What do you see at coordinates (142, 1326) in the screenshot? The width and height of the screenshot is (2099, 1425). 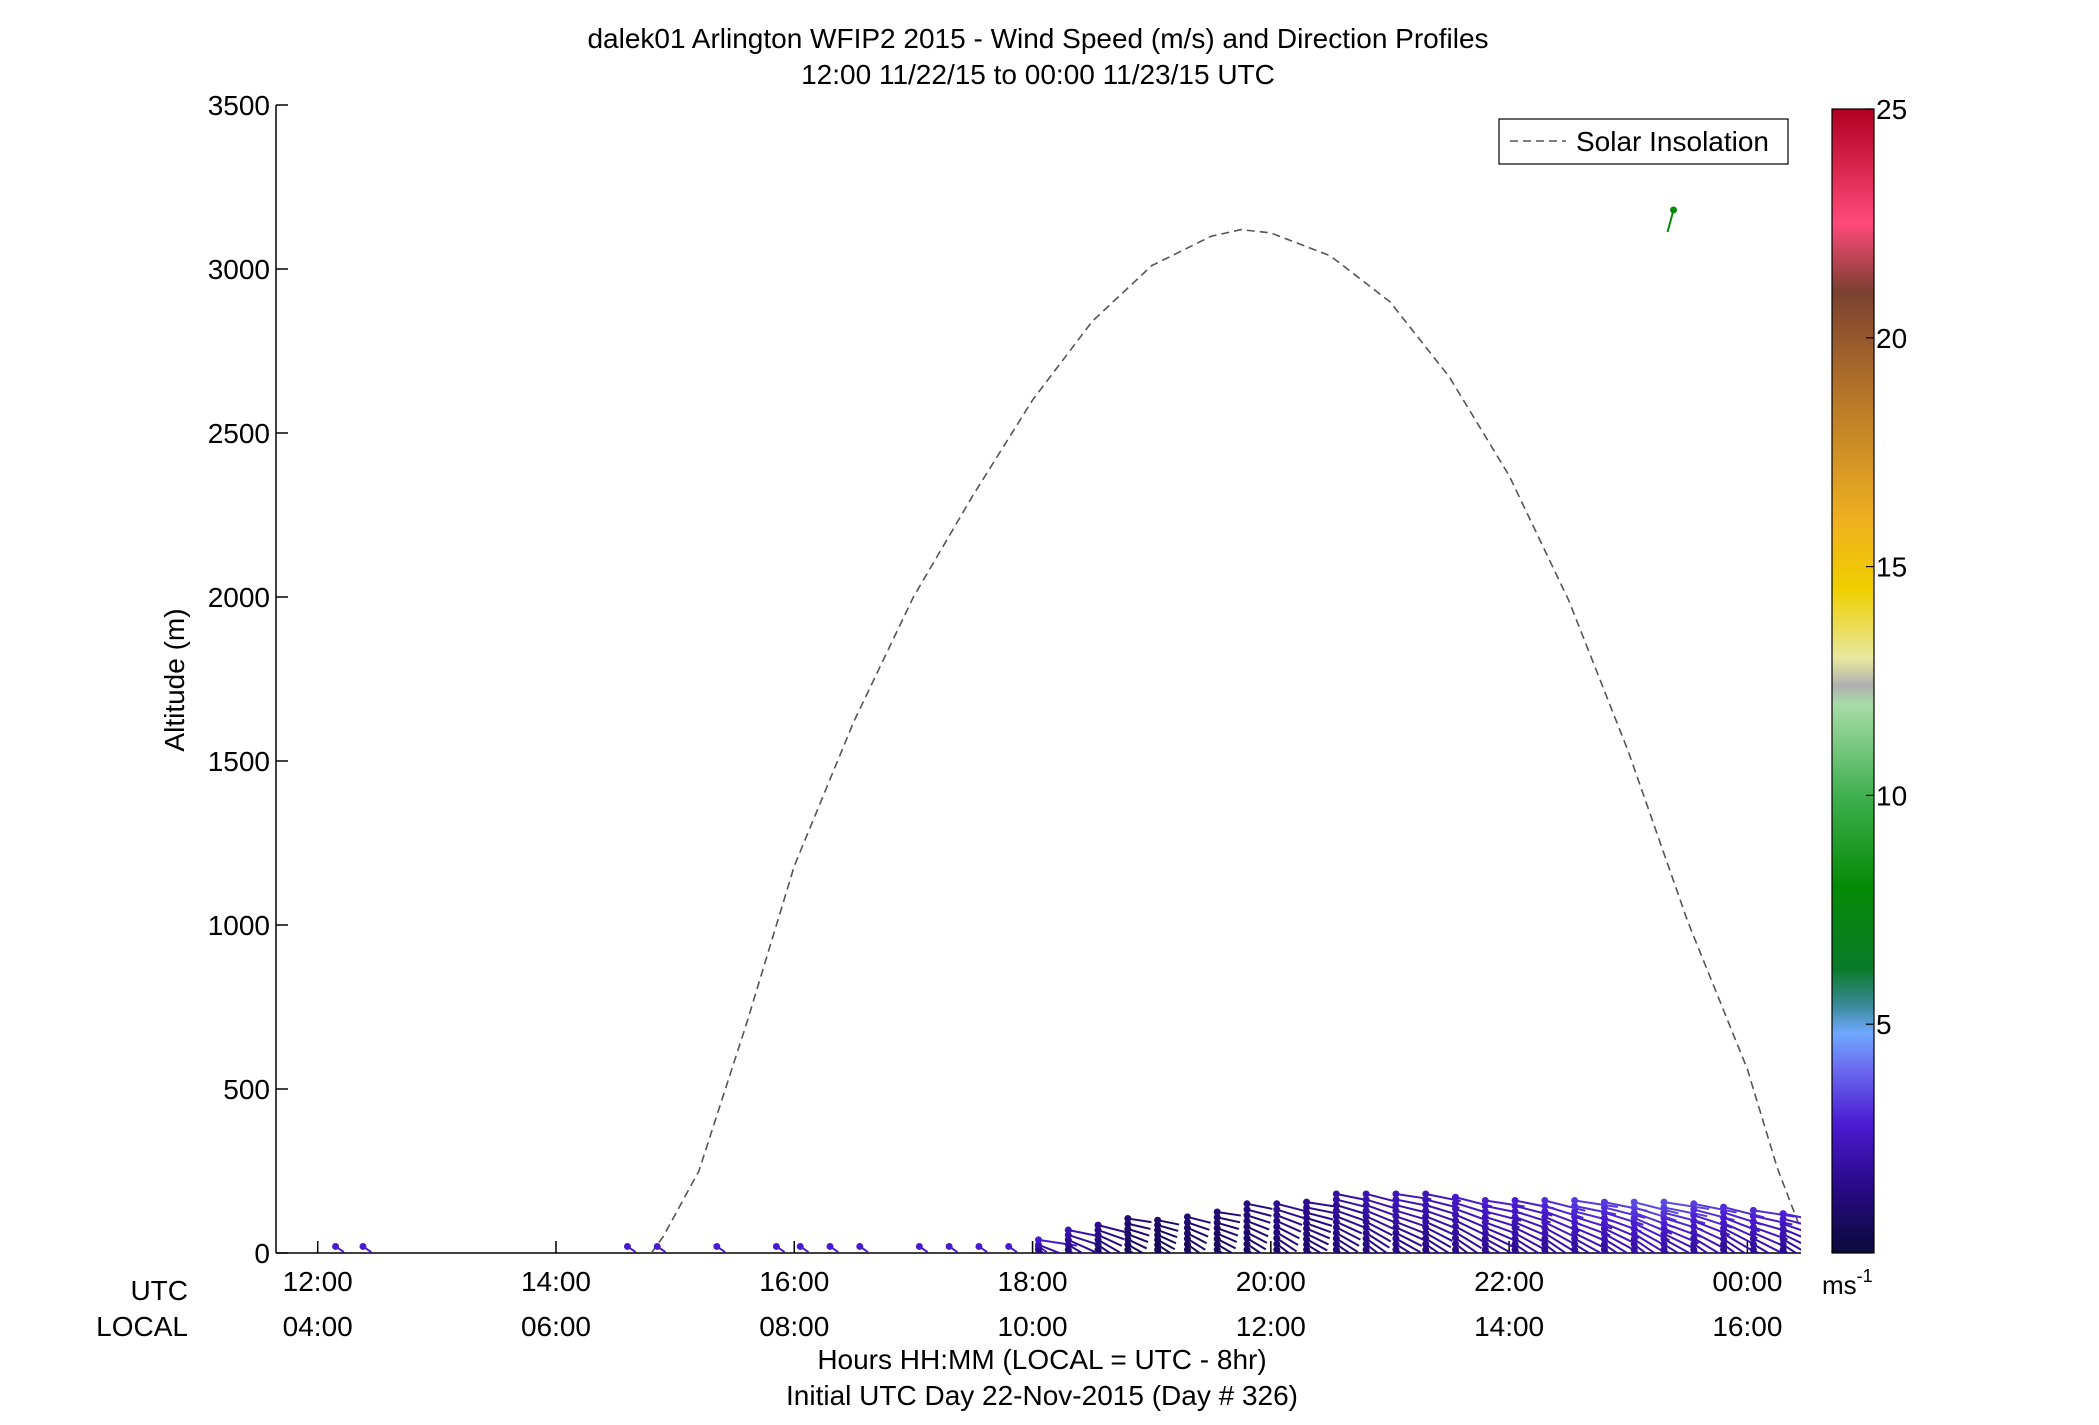 I see `local-row-label: LOCAL` at bounding box center [142, 1326].